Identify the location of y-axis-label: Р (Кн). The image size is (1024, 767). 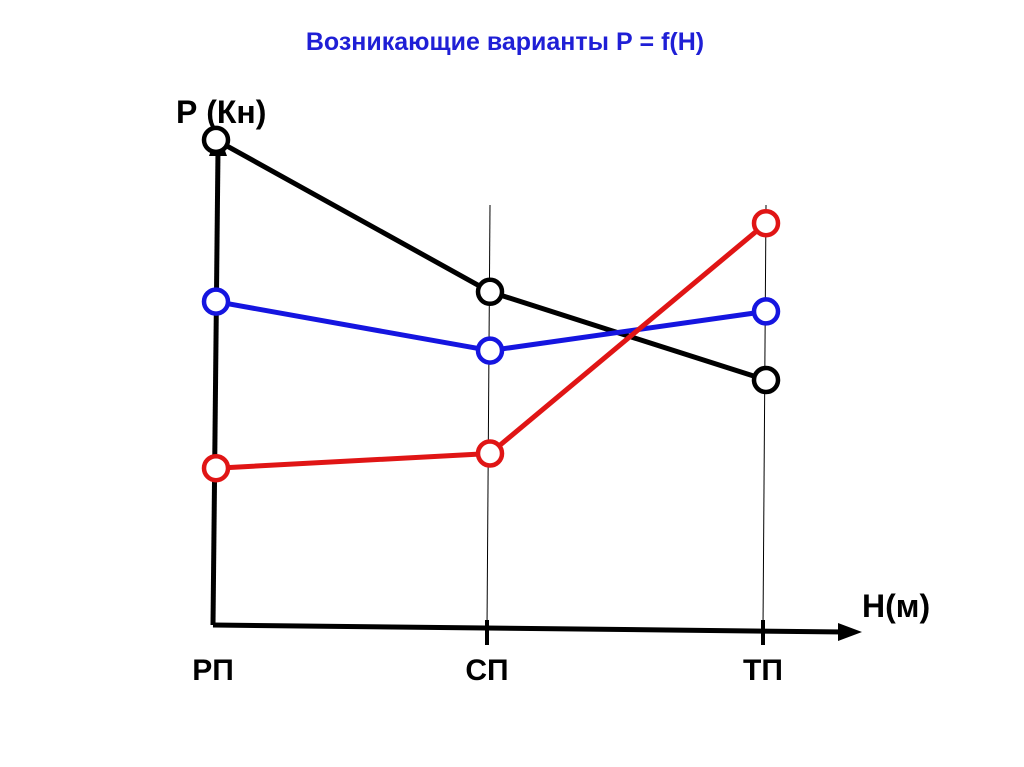
(221, 112).